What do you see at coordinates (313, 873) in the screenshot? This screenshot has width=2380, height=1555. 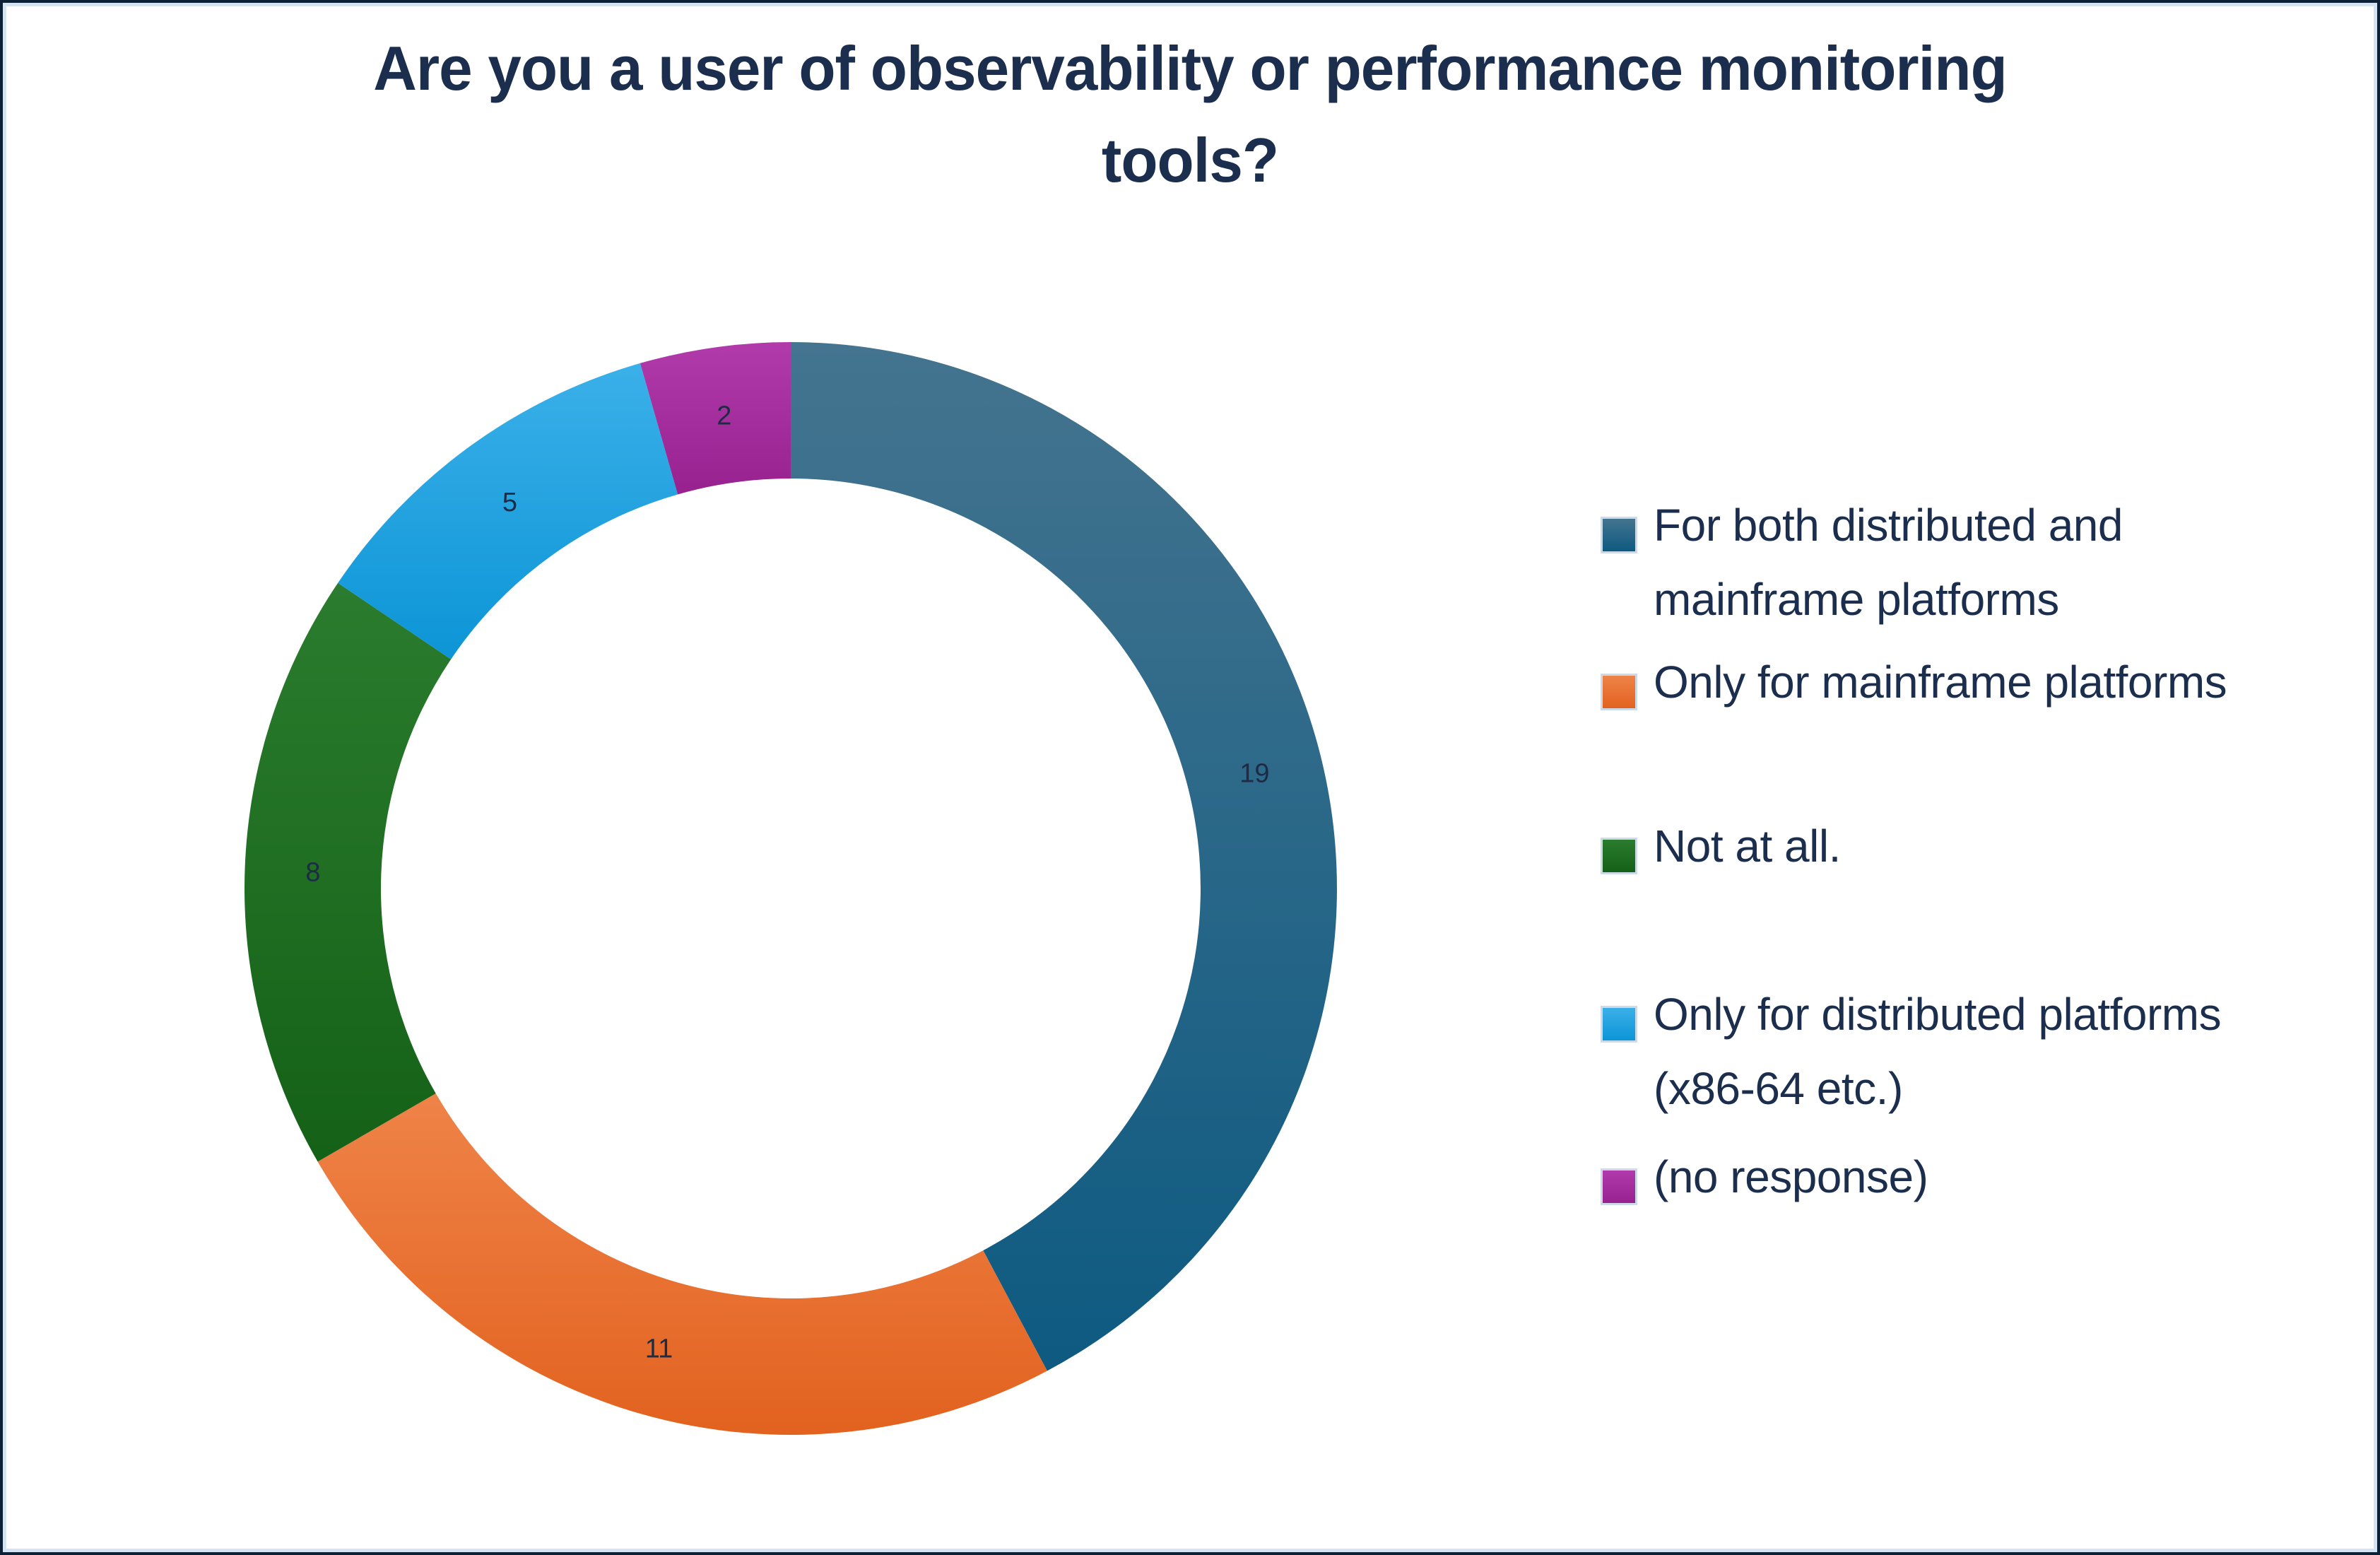 I see `donut-value-label-3: 8` at bounding box center [313, 873].